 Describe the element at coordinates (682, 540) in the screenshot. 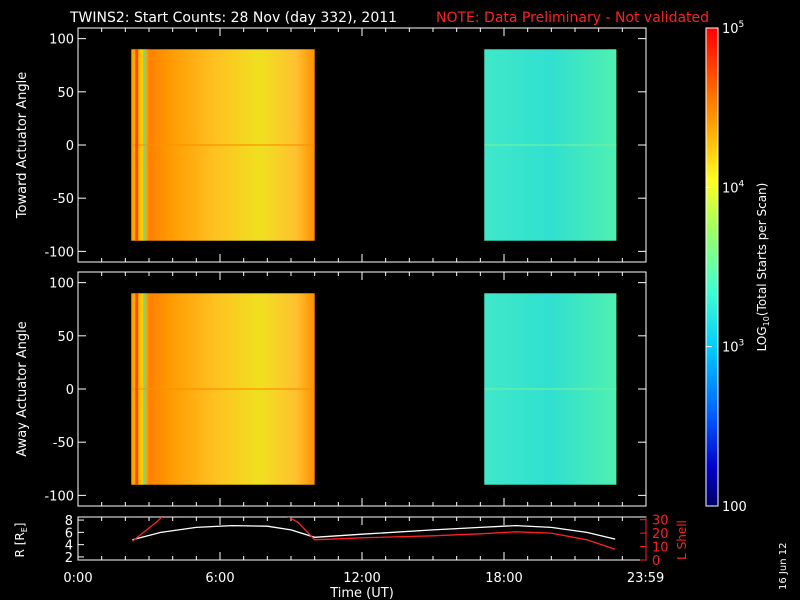

I see `orbit-right-ylabel: L Shell` at that location.